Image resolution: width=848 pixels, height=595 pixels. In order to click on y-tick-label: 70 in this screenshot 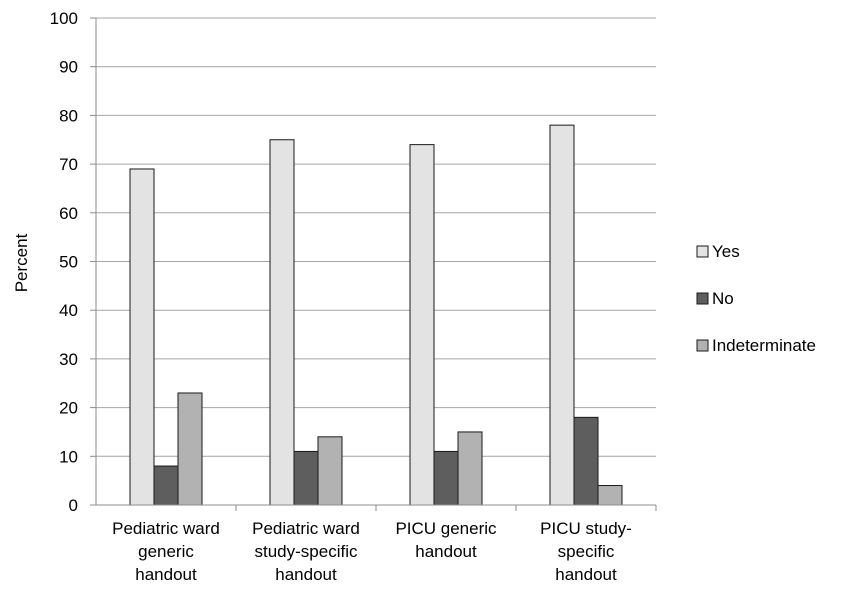, I will do `click(68, 164)`.